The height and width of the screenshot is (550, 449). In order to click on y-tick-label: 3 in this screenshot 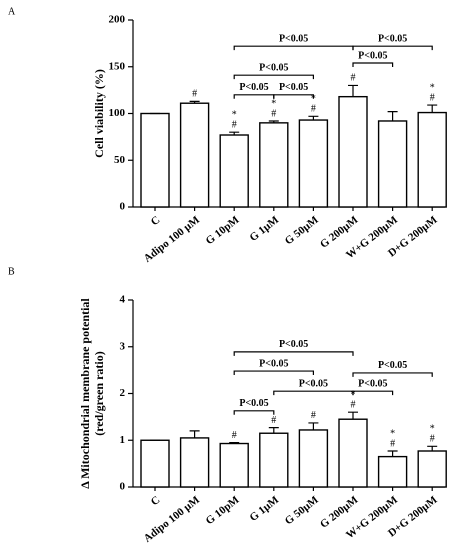, I will do `click(123, 346)`.